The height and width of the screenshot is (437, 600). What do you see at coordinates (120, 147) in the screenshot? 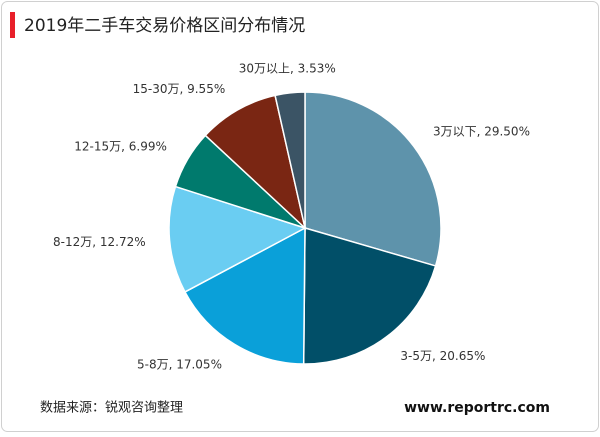
I see `data-label: 12-15万, 6.99%` at bounding box center [120, 147].